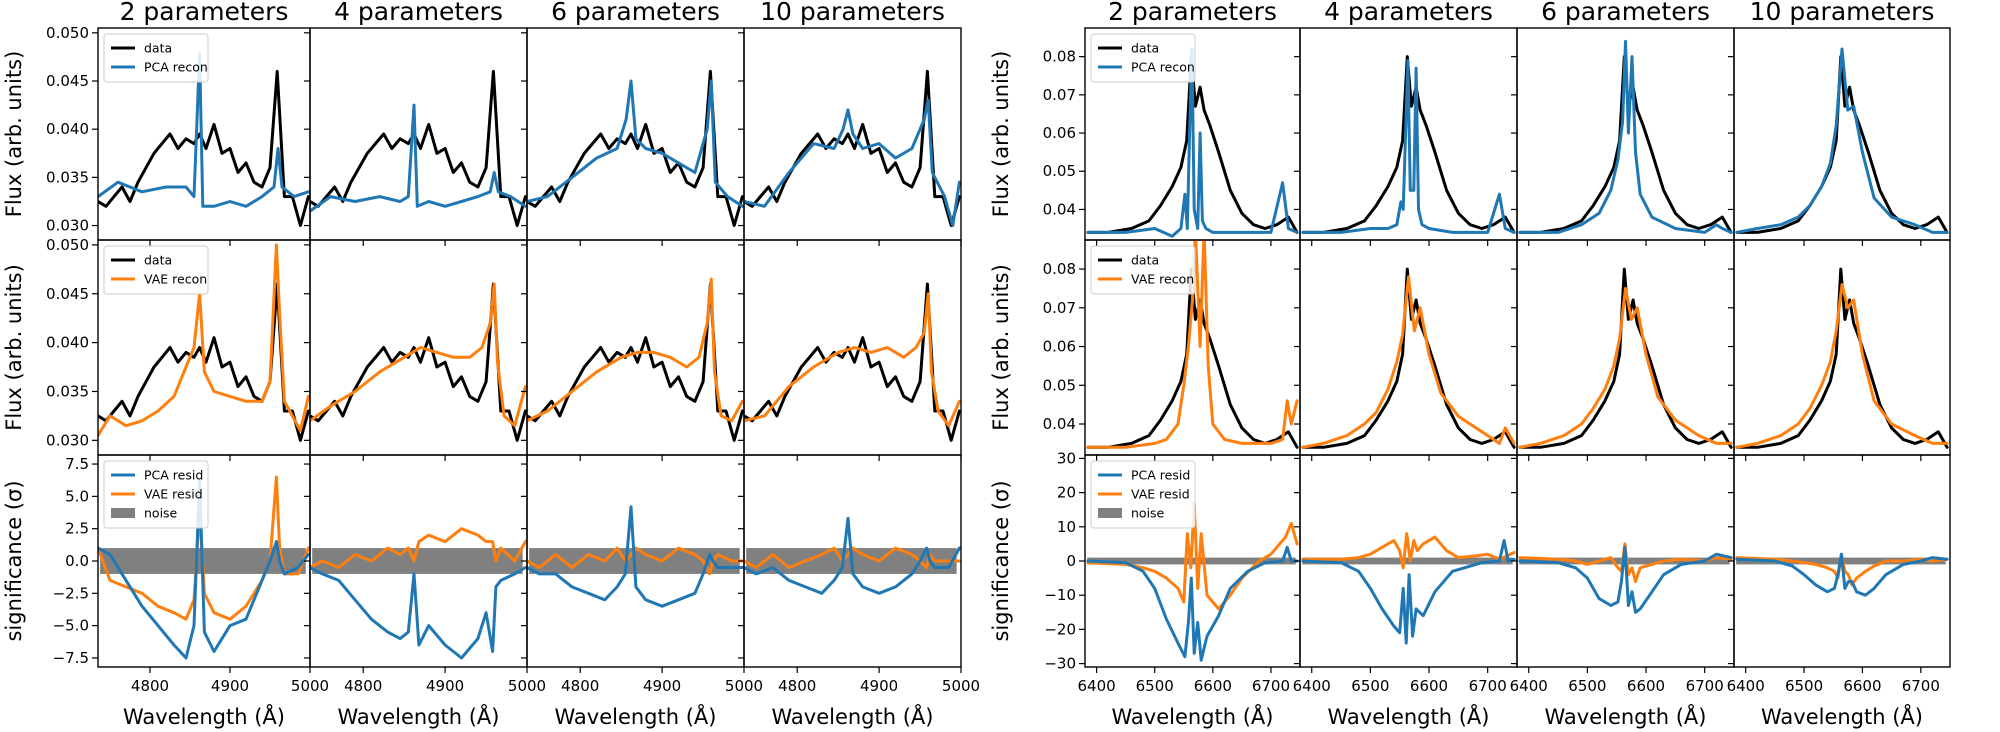  Describe the element at coordinates (1407, 561) in the screenshot. I see `noise-band` at that location.